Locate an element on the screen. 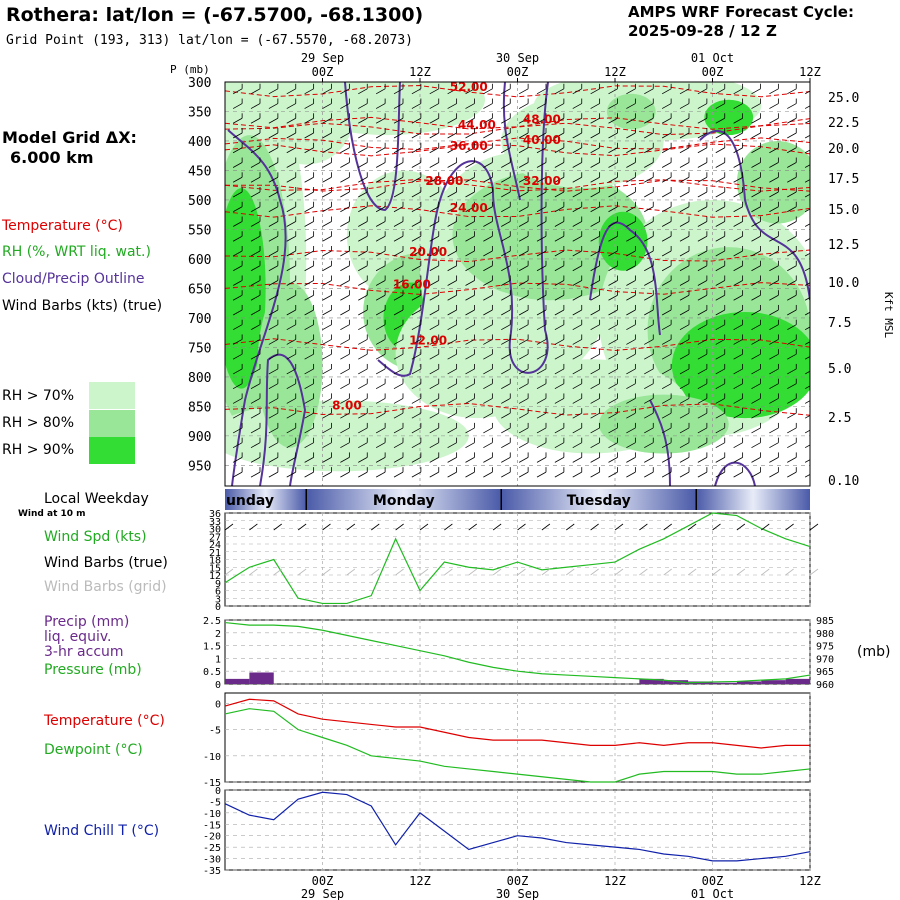 This screenshot has height=900, width=900. top-time-tick-1: 12Z is located at coordinates (420, 72).